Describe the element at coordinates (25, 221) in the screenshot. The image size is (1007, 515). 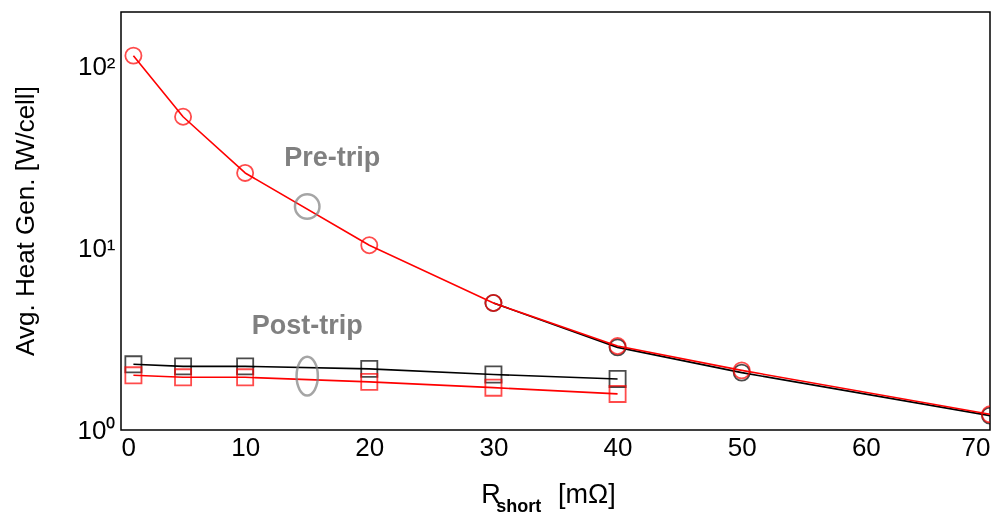
I see `y-axis-title: Avg. Heat Gen. [W/cell]` at that location.